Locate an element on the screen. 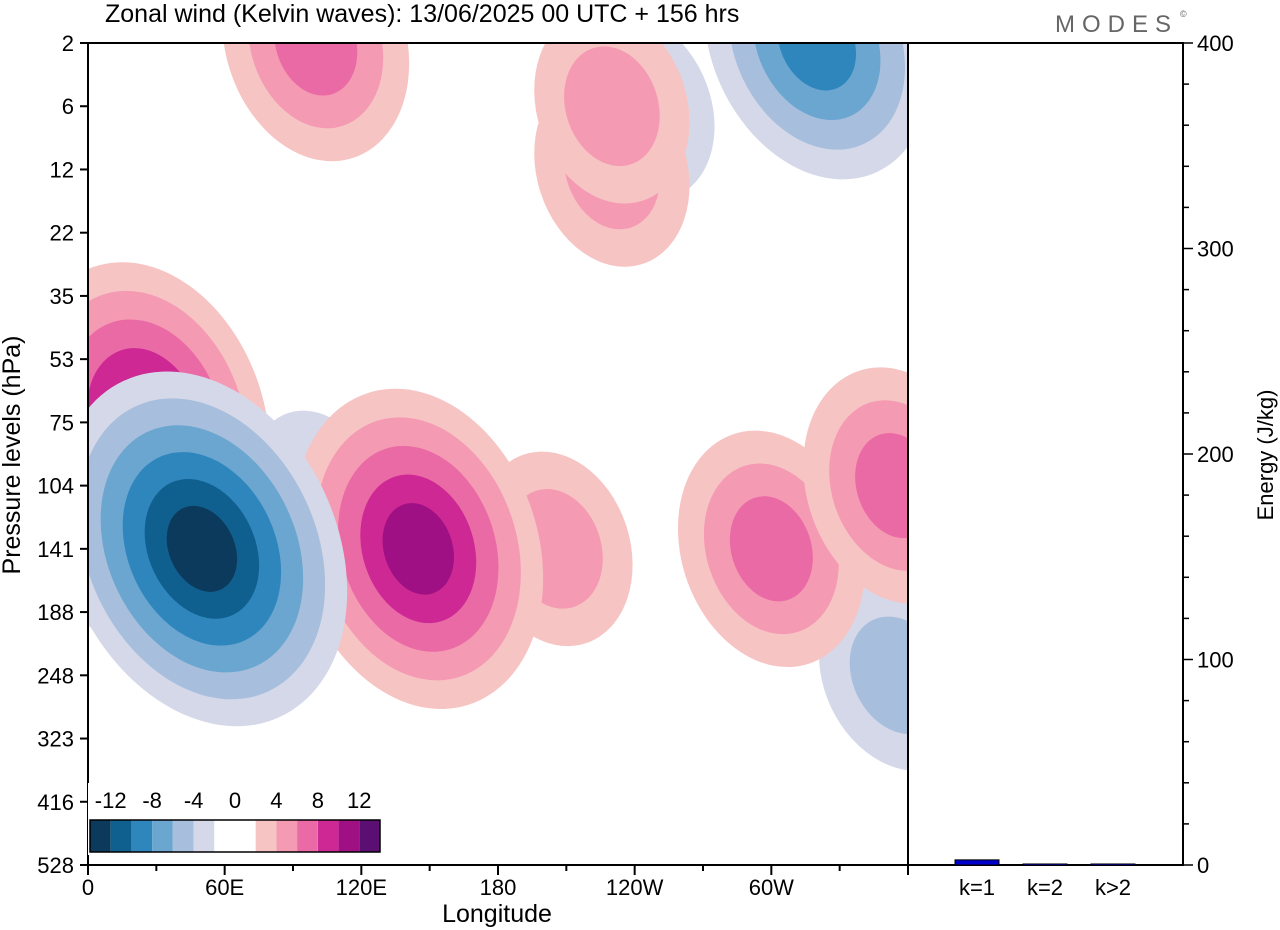 The height and width of the screenshot is (930, 1280). energy-category-label: k=2 is located at coordinates (1045, 887).